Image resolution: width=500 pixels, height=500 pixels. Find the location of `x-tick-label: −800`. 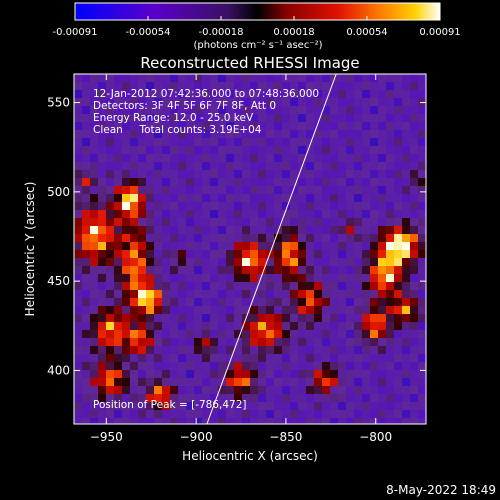

x-tick-label: −800 is located at coordinates (375, 437).